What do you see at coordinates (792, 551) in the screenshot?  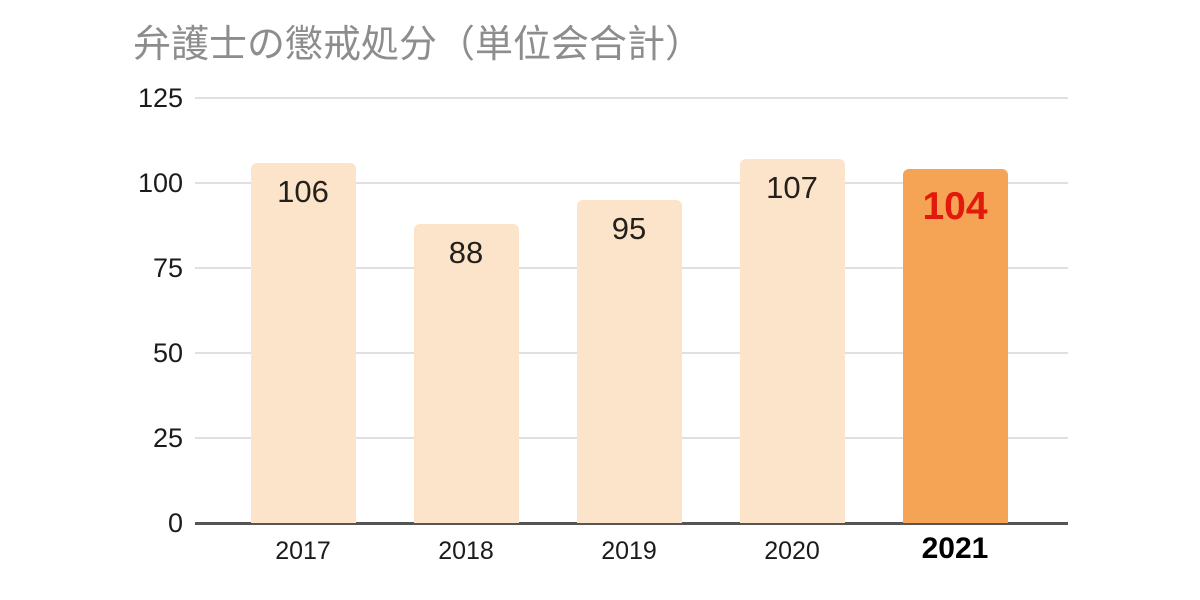 I see `x-tick-label-2020: 2020` at bounding box center [792, 551].